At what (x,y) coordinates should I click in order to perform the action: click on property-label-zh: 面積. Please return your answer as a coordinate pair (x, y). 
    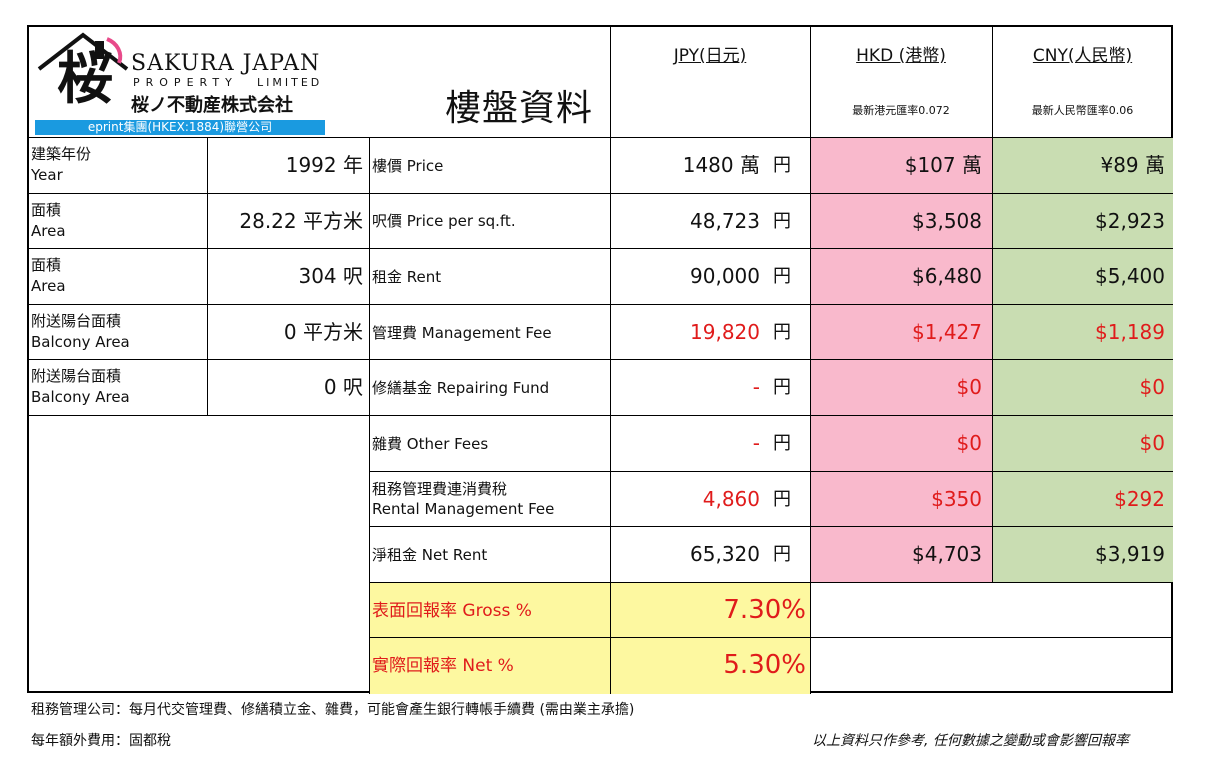
    Looking at the image, I should click on (46, 209).